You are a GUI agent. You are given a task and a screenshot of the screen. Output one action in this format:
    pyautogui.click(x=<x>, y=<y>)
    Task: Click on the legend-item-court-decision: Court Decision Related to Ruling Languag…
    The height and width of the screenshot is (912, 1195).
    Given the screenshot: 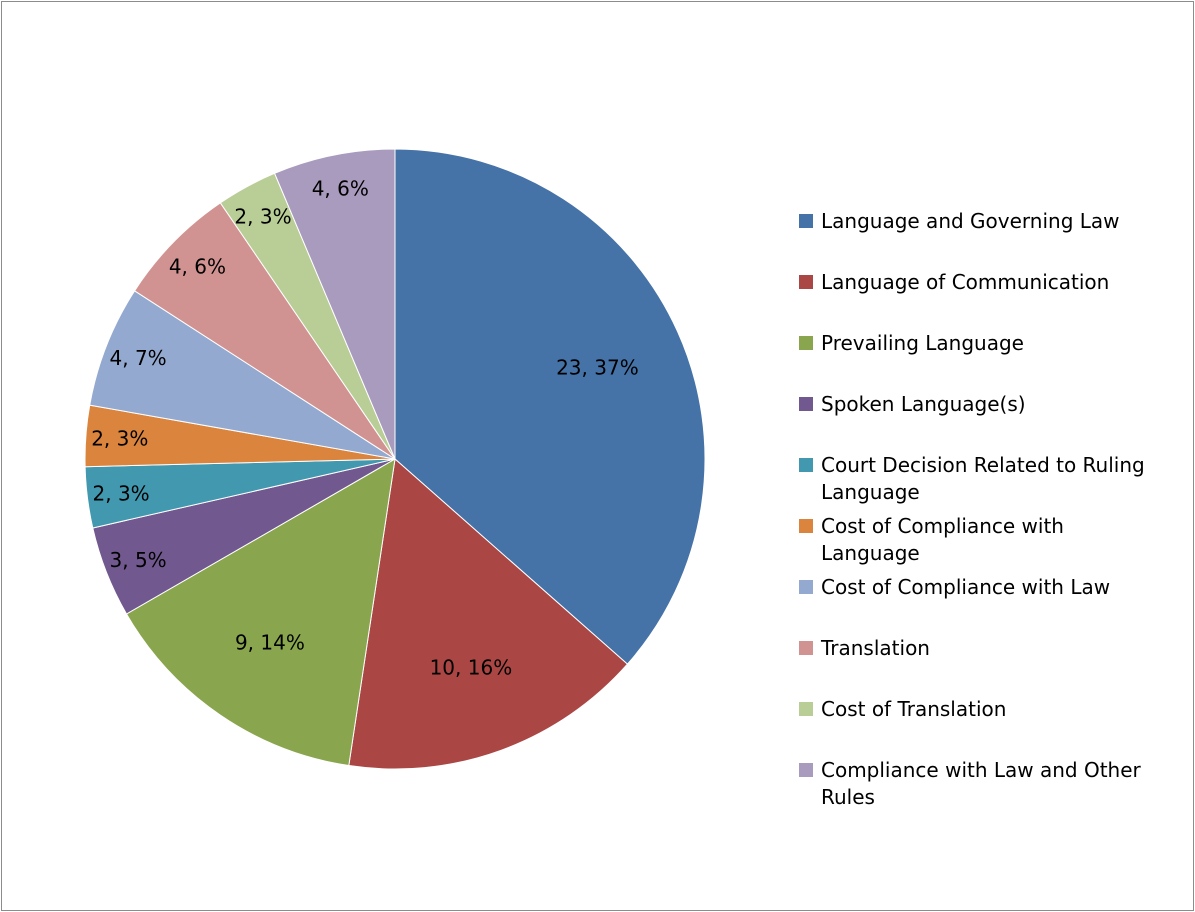 What is the action you would take?
    pyautogui.click(x=975, y=479)
    